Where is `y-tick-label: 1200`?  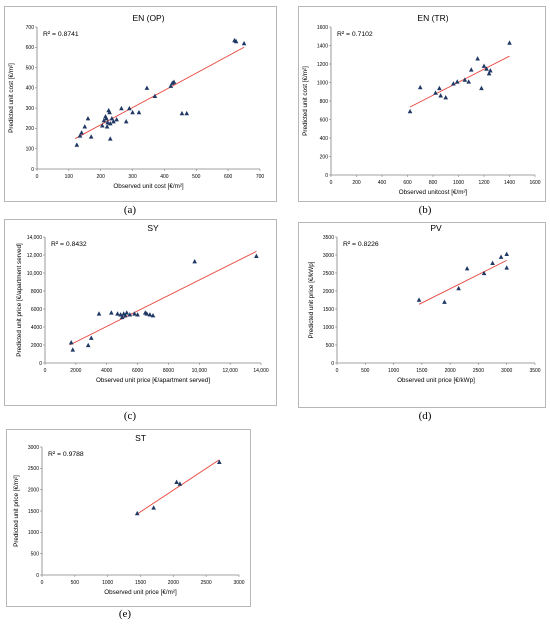
y-tick-label: 1200 is located at coordinates (322, 65).